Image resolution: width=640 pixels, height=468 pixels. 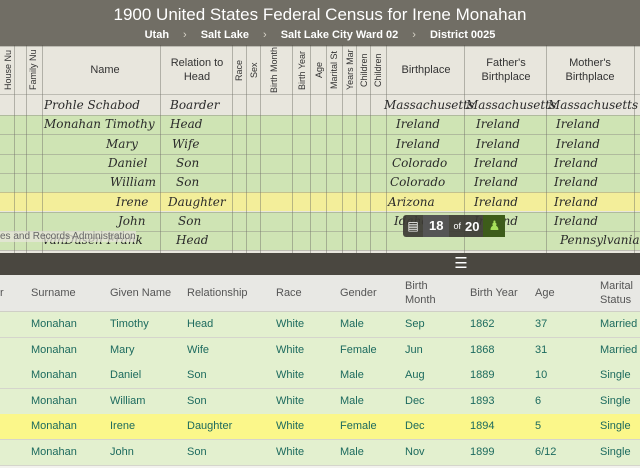 I want to click on table-row: Monahan William Son White Male Dec 1893 6 Single, so click(x=320, y=401).